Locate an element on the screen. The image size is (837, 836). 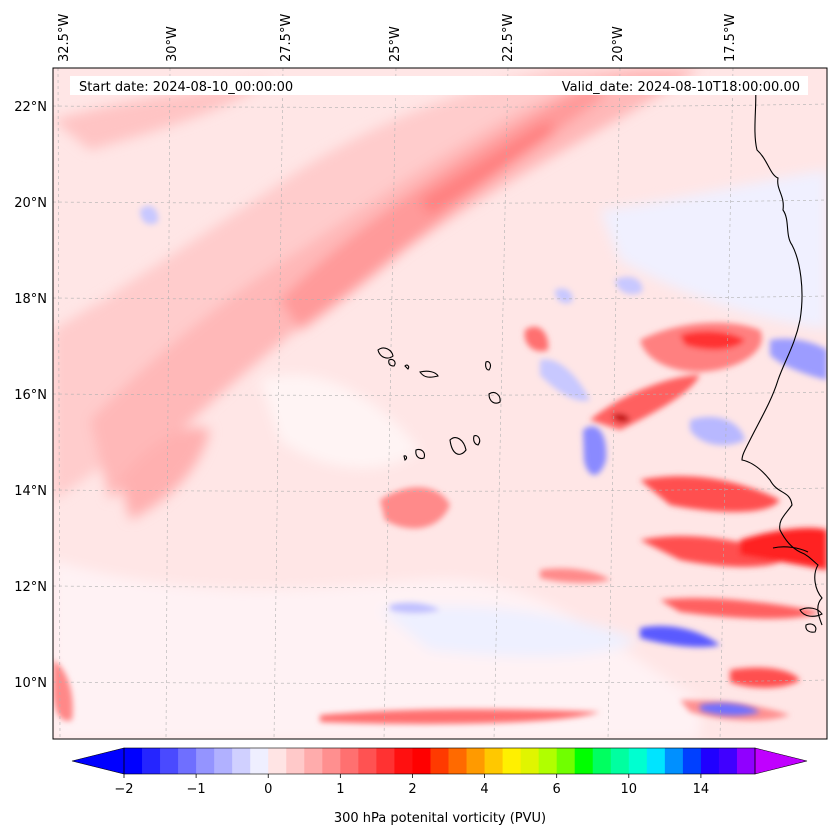
colorbar-tick-label: 0 is located at coordinates (268, 789).